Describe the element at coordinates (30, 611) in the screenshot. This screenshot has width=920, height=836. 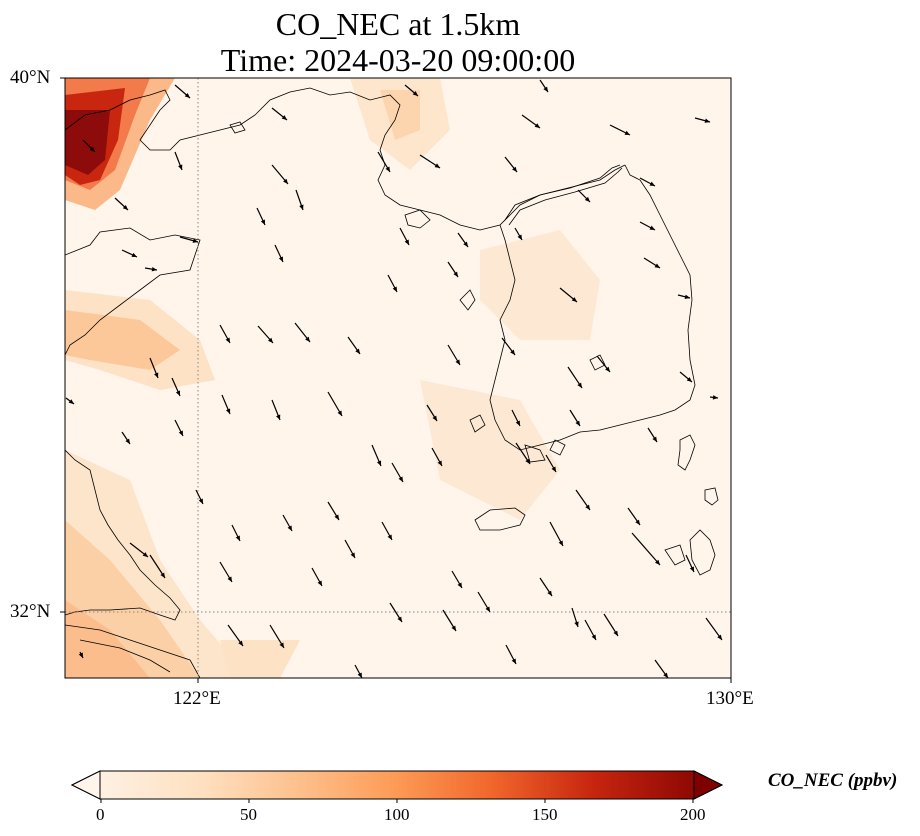
I see `lat-tick-32: 32°N` at that location.